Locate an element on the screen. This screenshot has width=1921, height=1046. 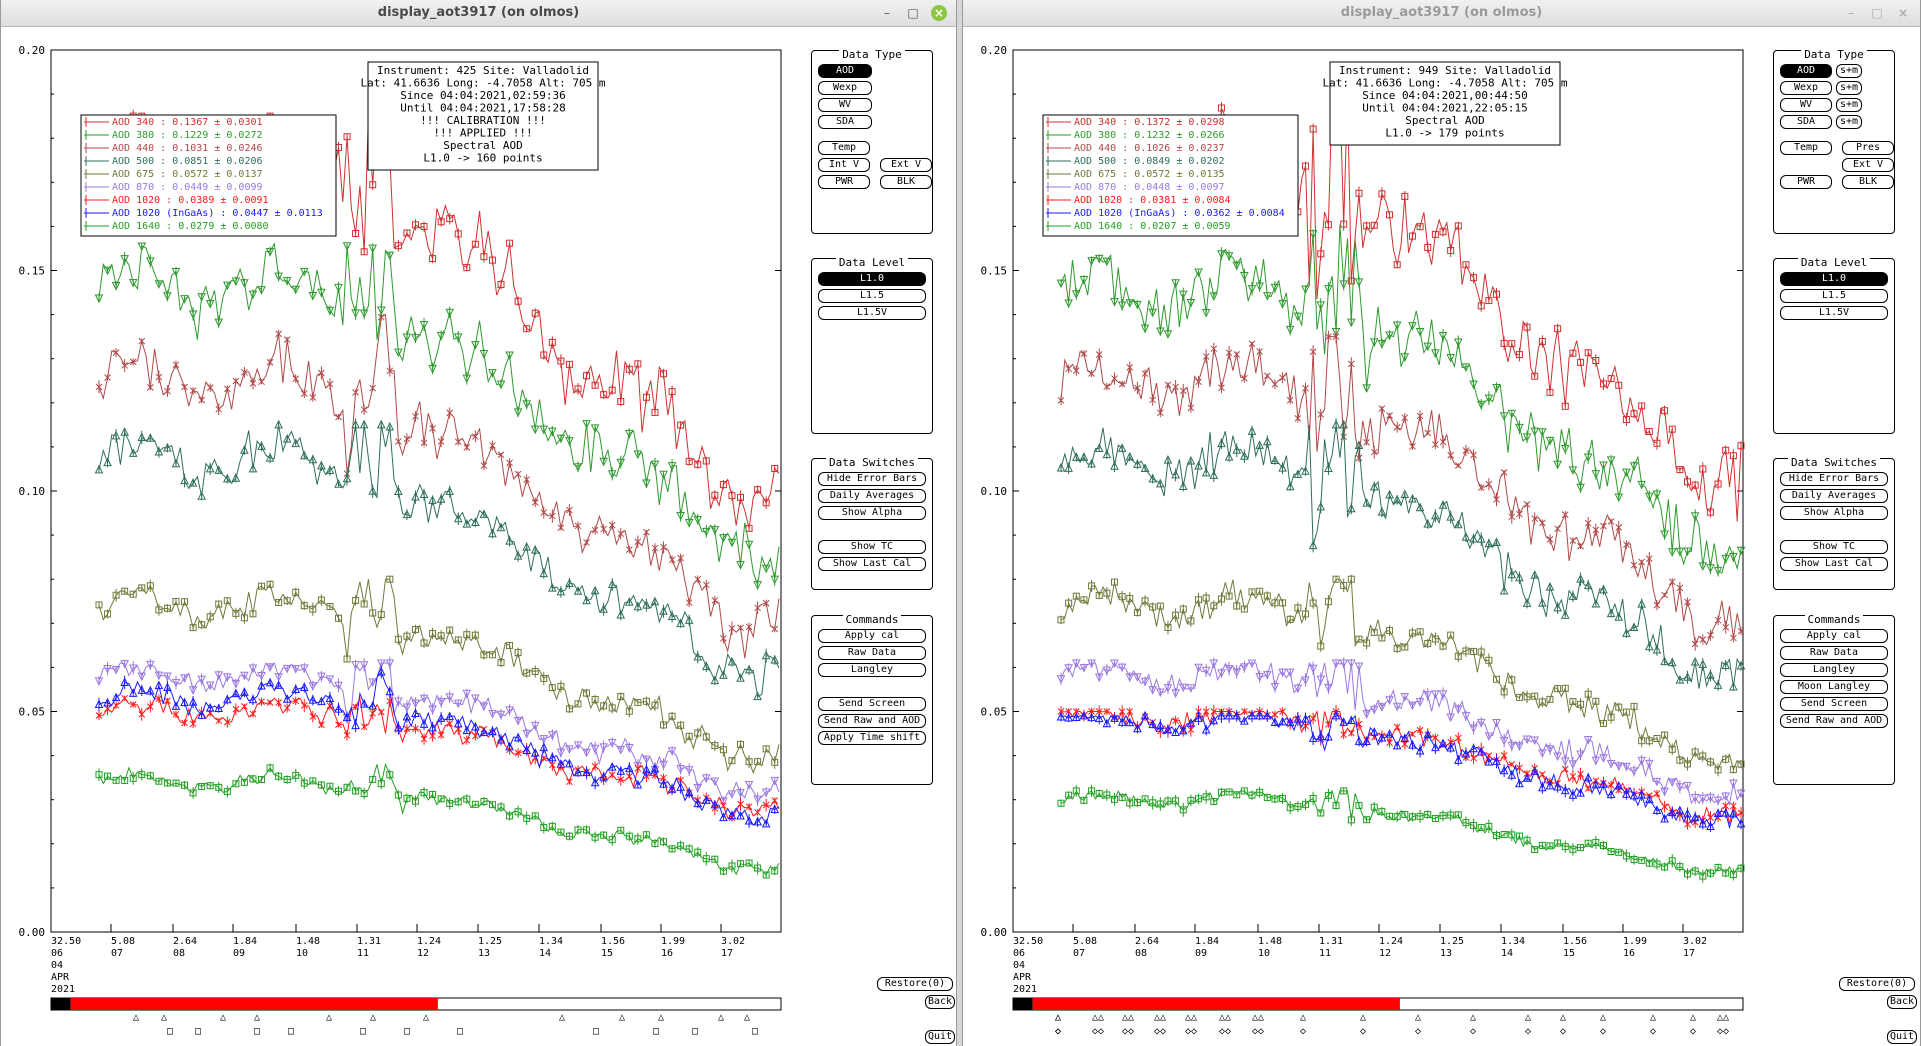
command-button-moon-langley: Moon Langley is located at coordinates (1834, 687).